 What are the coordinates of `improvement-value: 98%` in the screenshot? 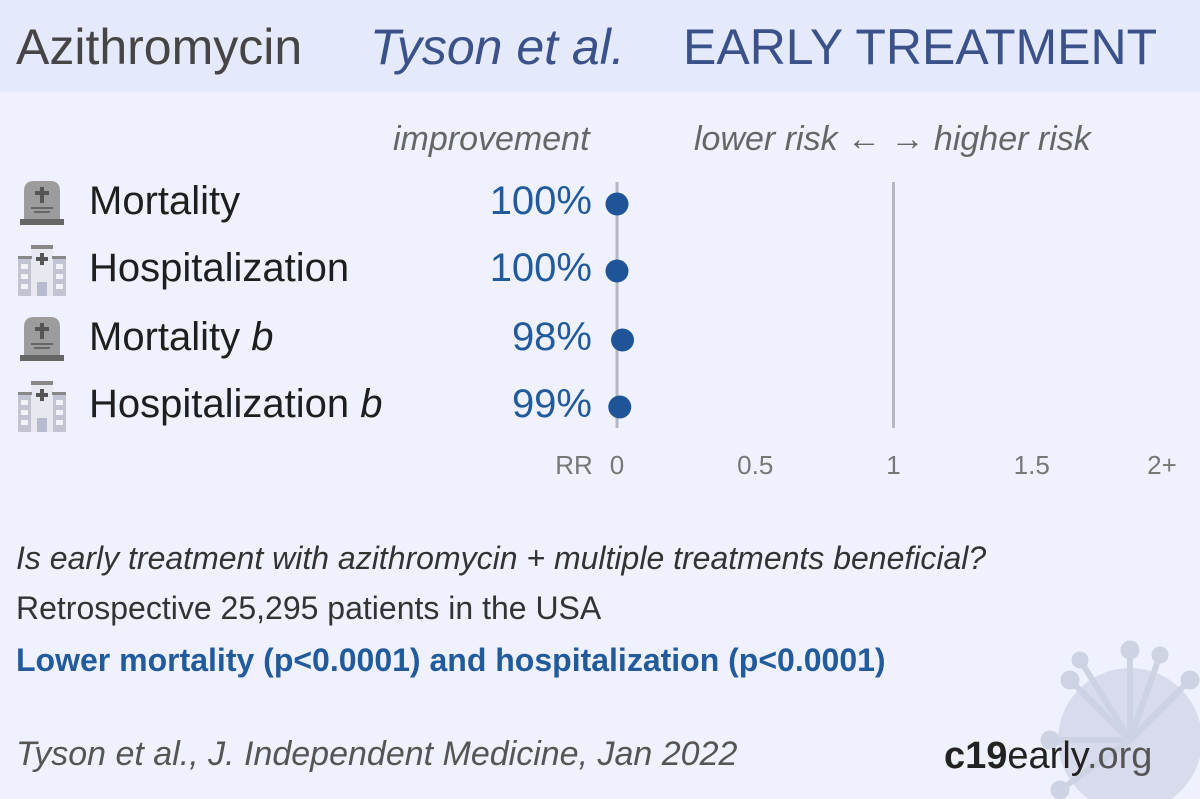 It's located at (551, 337).